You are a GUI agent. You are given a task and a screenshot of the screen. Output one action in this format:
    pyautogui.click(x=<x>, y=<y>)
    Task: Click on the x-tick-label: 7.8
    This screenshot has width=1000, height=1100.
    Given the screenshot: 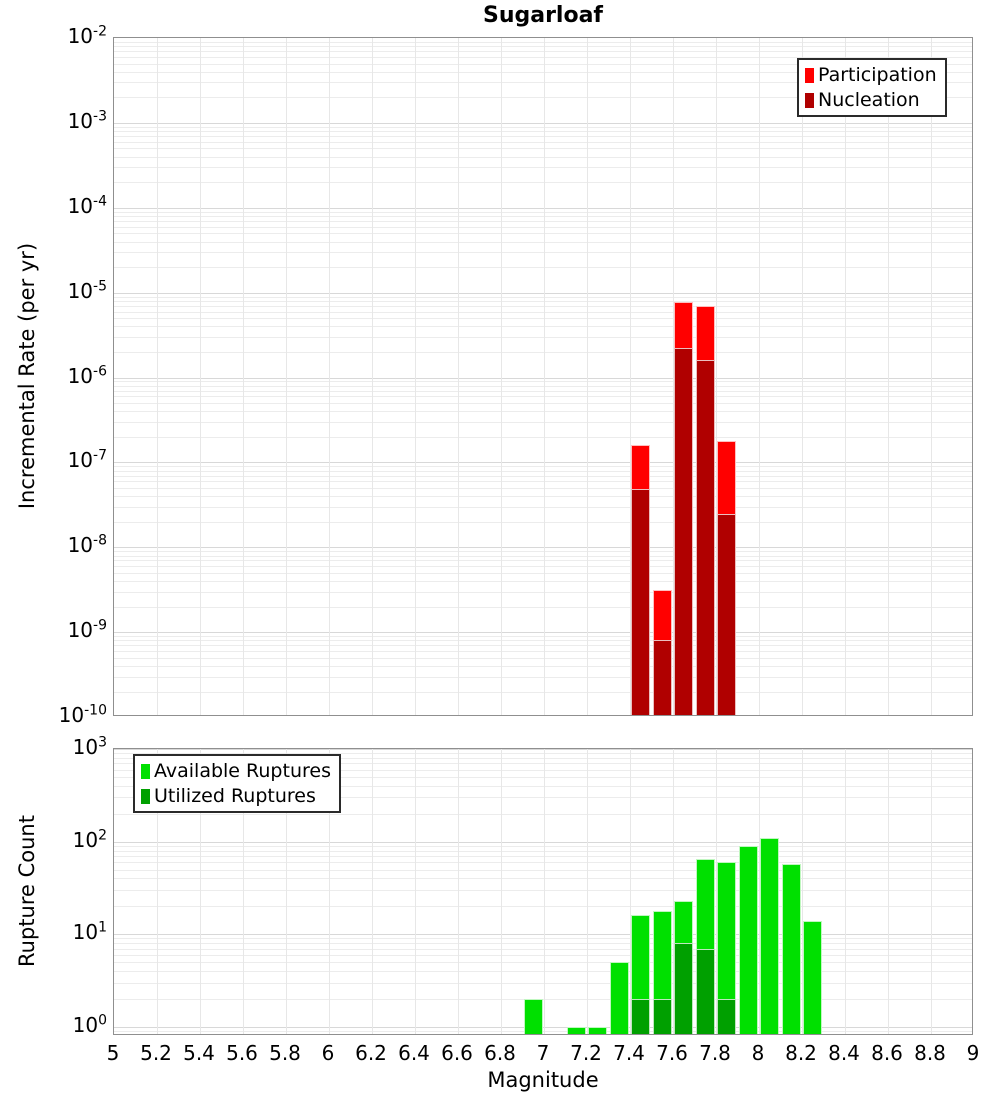 What is the action you would take?
    pyautogui.click(x=715, y=1053)
    